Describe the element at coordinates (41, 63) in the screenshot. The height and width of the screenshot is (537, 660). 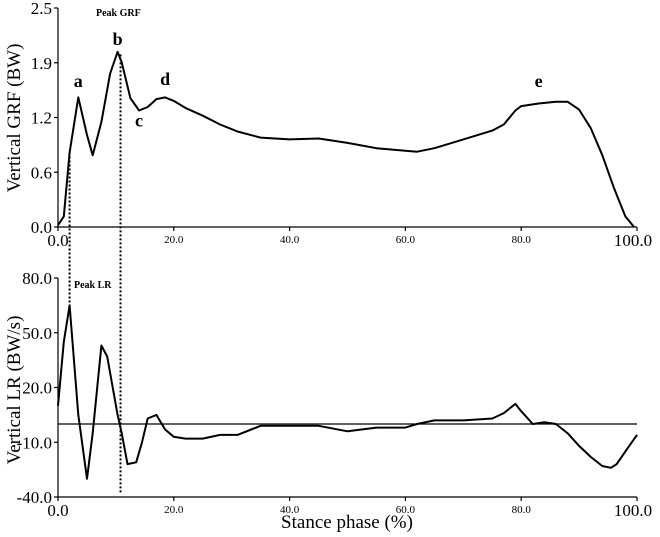
I see `y-tick-label: 1.9` at that location.